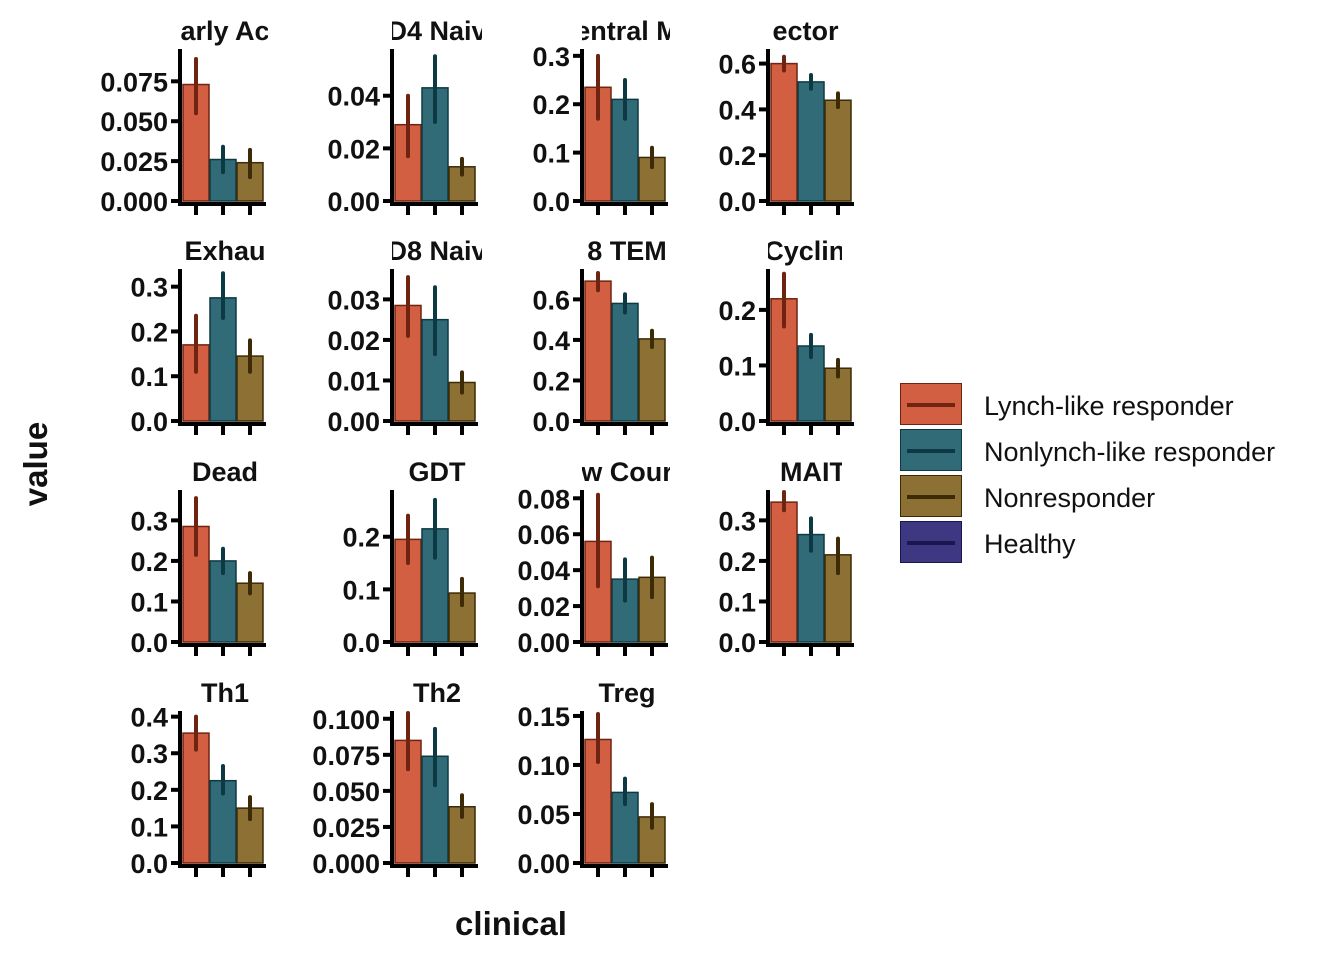 The height and width of the screenshot is (960, 1344). What do you see at coordinates (224, 31) in the screenshot?
I see `facet-title: arly Ac` at bounding box center [224, 31].